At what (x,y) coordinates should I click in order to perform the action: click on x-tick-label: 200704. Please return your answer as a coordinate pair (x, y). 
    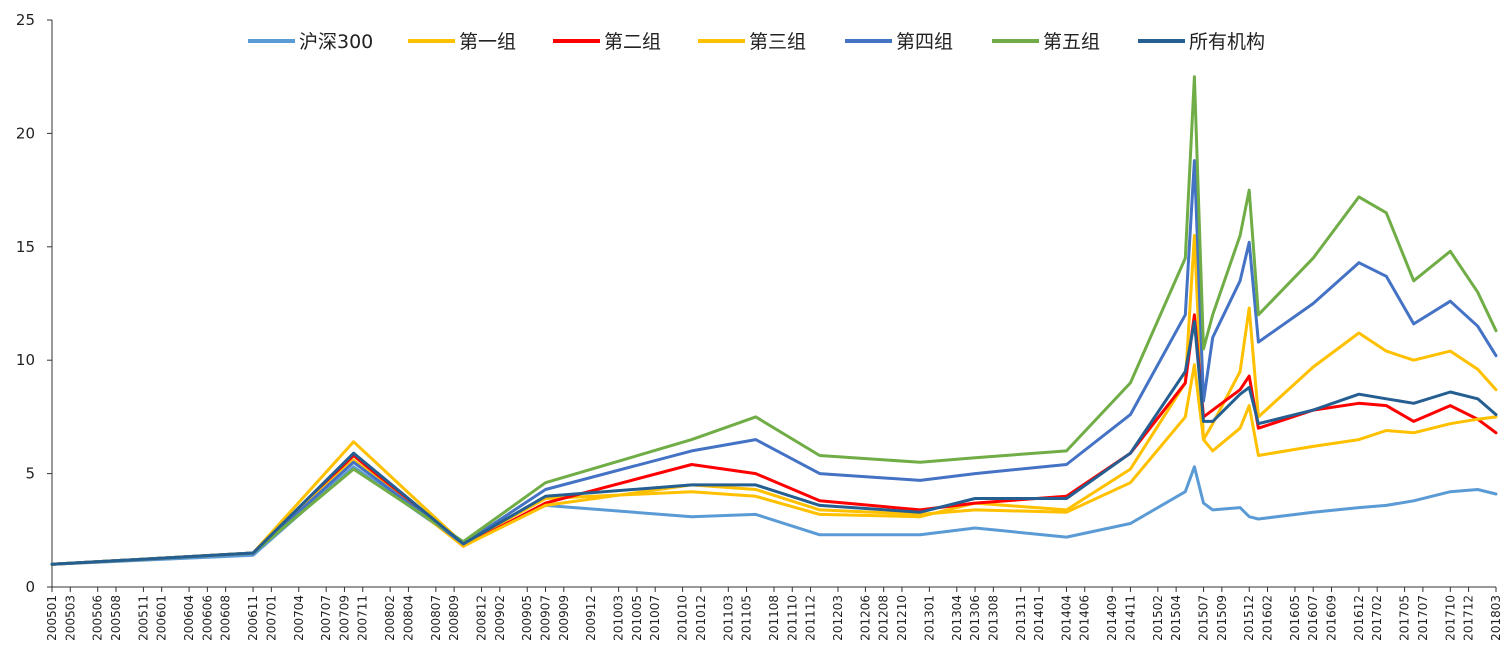
    Looking at the image, I should click on (299, 618).